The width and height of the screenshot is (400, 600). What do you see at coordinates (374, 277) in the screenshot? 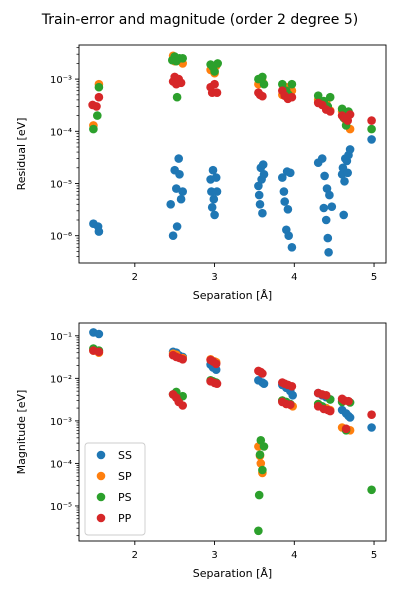
I see `x-tick-label: 5` at bounding box center [374, 277].